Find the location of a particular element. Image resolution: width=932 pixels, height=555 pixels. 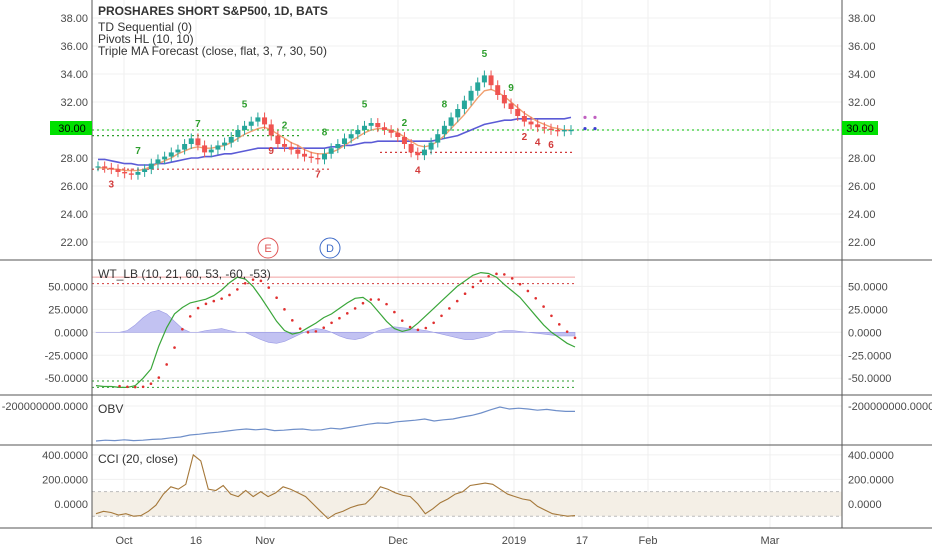

y-tick-label-right: 28.00 is located at coordinates (862, 159).